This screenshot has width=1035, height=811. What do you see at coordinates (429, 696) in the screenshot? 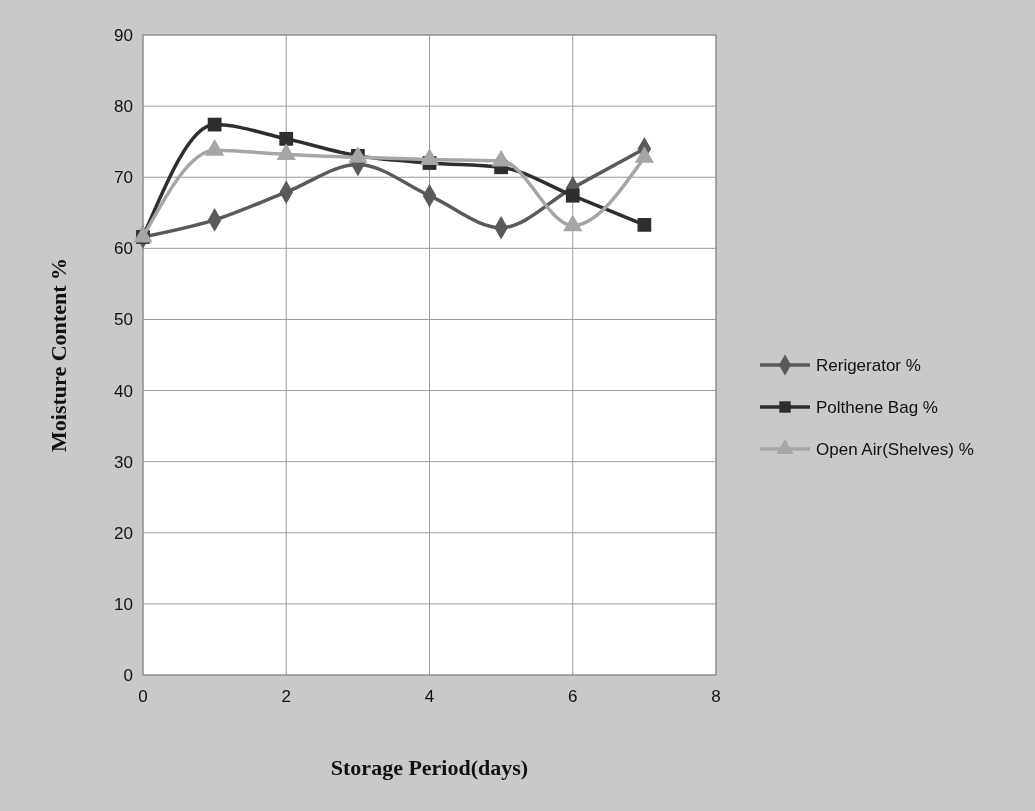
I see `x-tick-label: 4` at bounding box center [429, 696].